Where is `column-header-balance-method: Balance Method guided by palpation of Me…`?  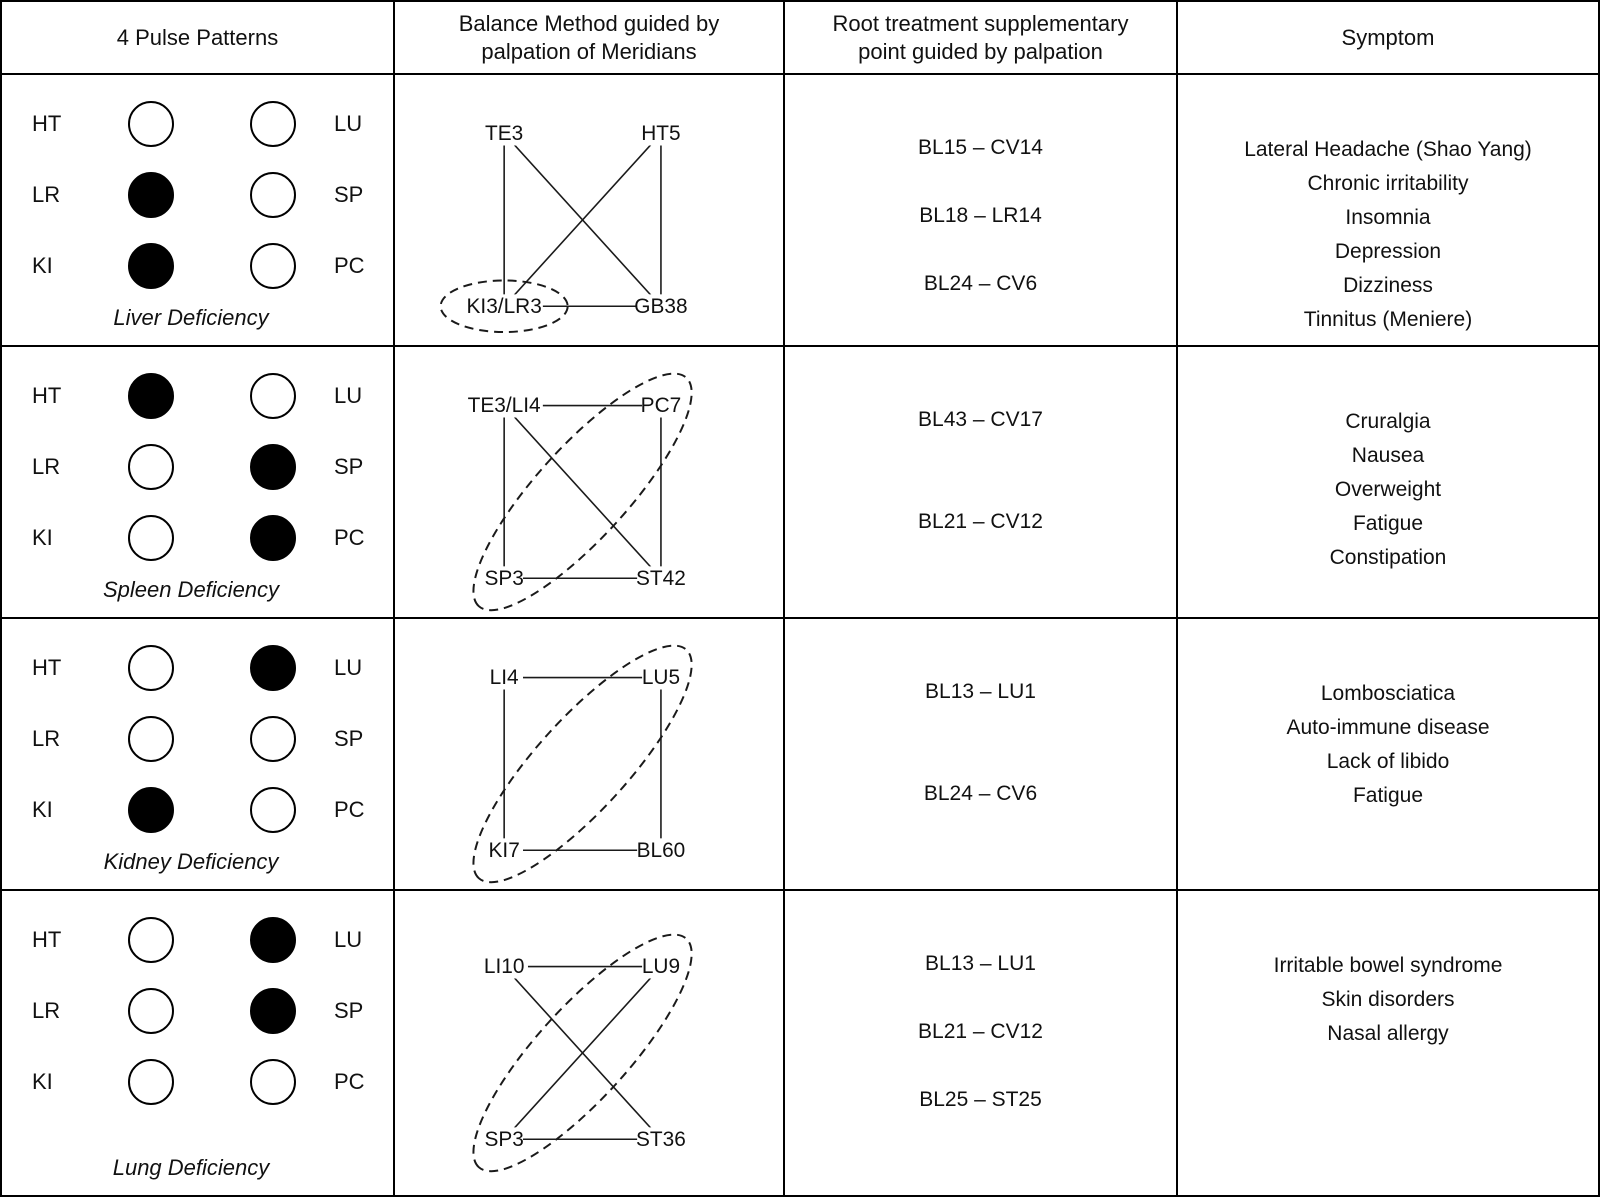 column-header-balance-method: Balance Method guided by palpation of Me… is located at coordinates (590, 38).